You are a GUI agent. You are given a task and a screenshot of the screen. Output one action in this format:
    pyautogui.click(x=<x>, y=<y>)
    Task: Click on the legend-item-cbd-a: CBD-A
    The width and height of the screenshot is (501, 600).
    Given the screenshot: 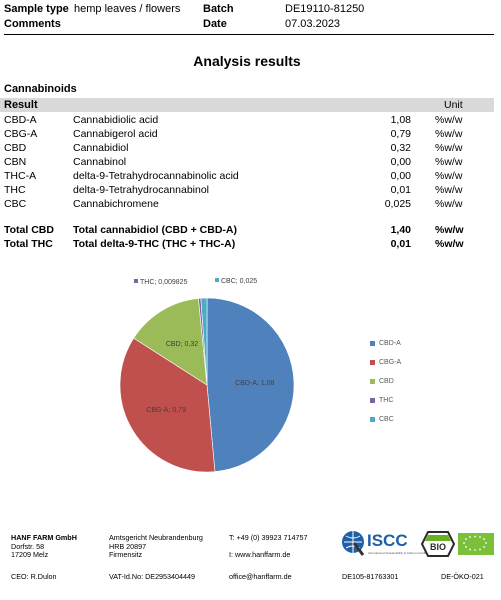 What is the action you would take?
    pyautogui.click(x=385, y=343)
    